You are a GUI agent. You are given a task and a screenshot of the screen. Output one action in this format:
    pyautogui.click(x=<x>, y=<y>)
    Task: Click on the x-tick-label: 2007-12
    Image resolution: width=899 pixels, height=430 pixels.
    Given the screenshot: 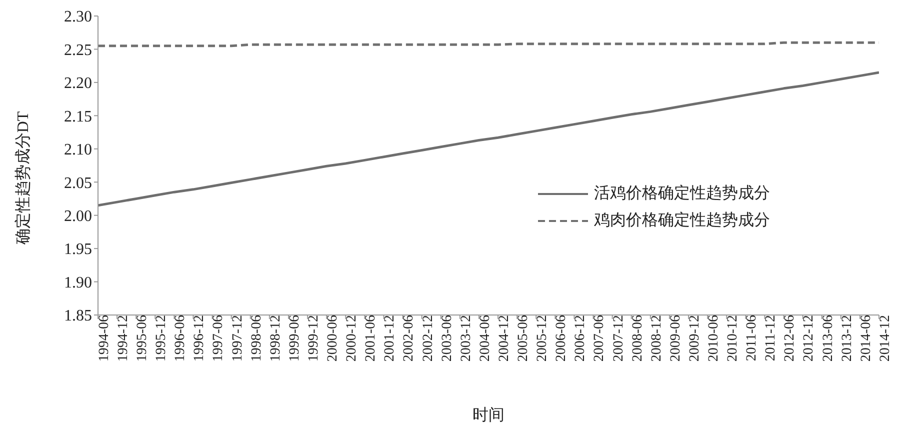 What is the action you would take?
    pyautogui.click(x=618, y=338)
    